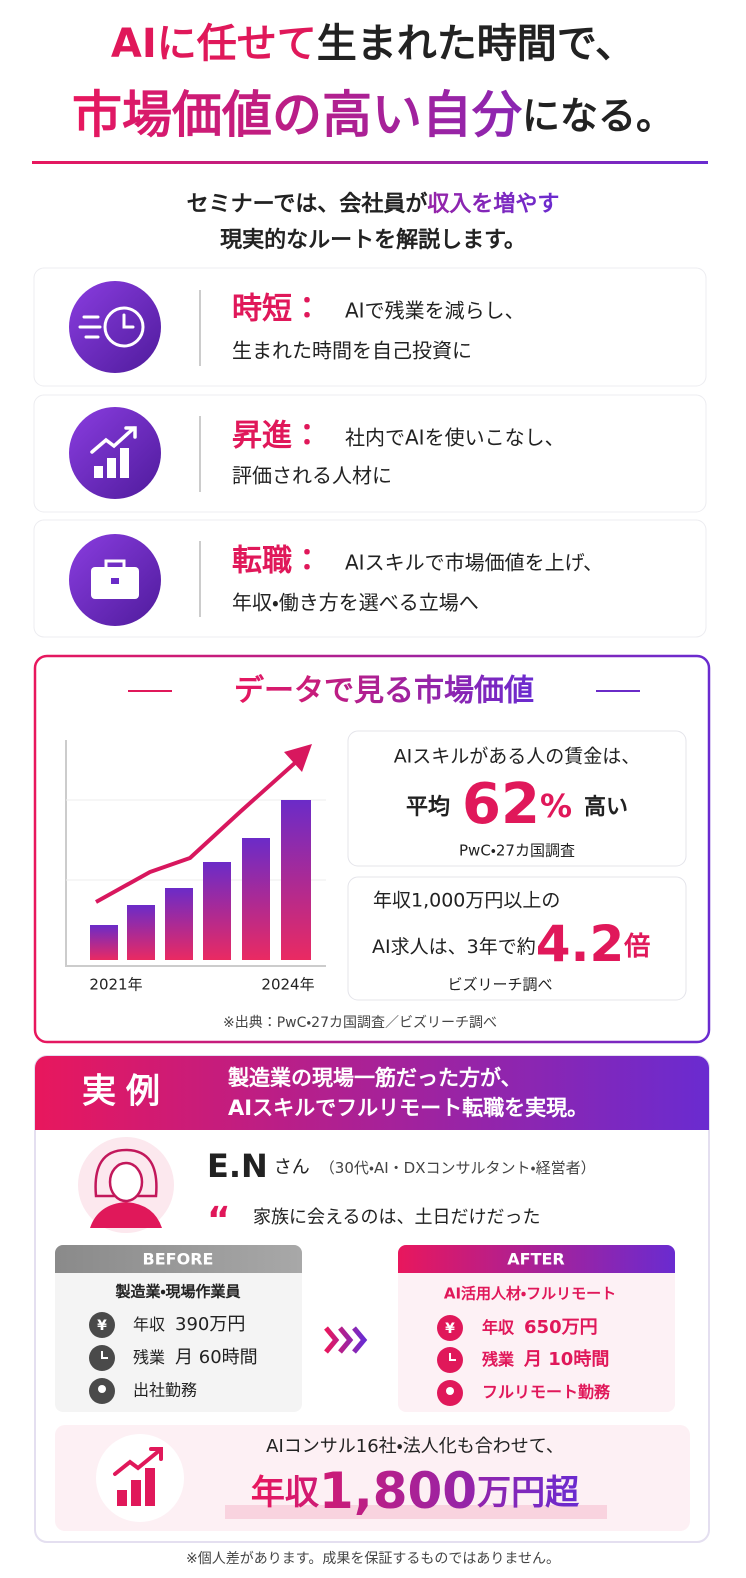 This screenshot has height=1578, width=746. Describe the element at coordinates (177, 1292) in the screenshot. I see `before-role: 製造業・現場作業員` at that location.